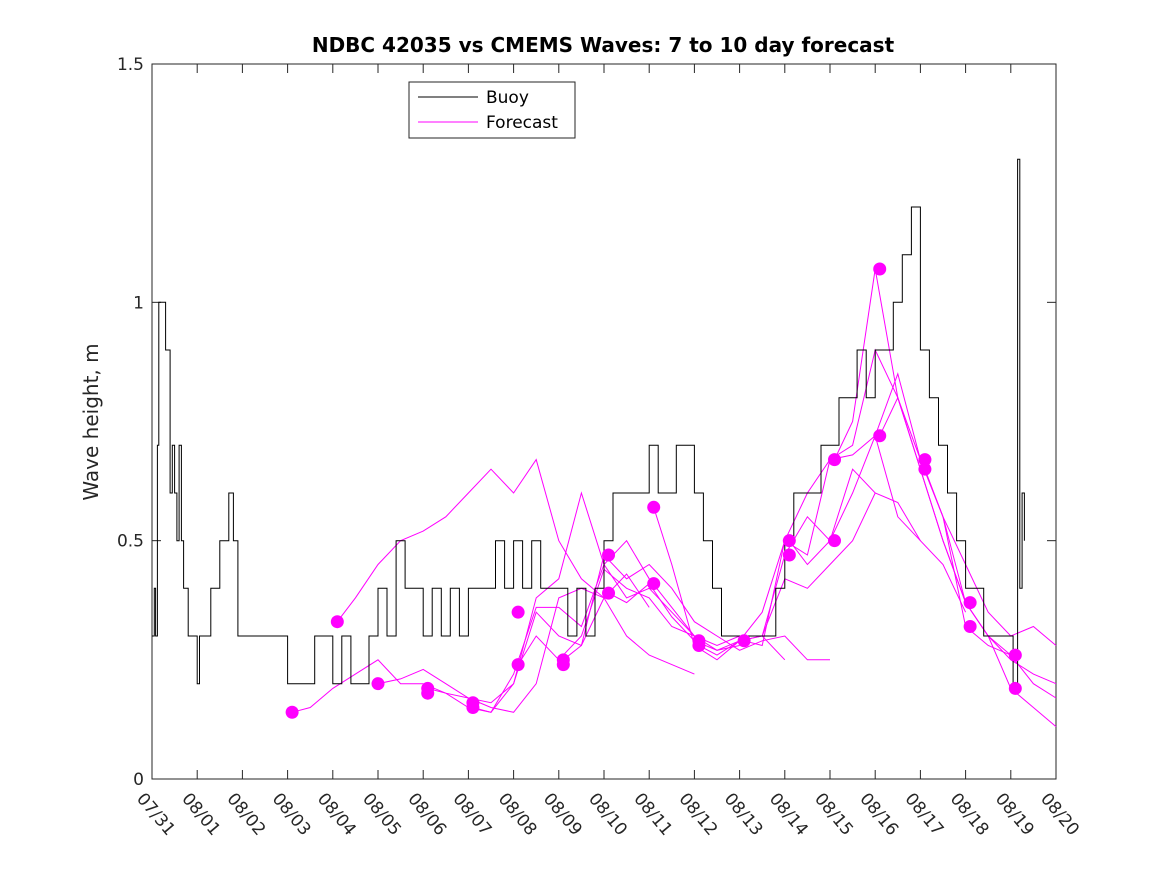  I want to click on legend-forecast-label: Forecast, so click(522, 123).